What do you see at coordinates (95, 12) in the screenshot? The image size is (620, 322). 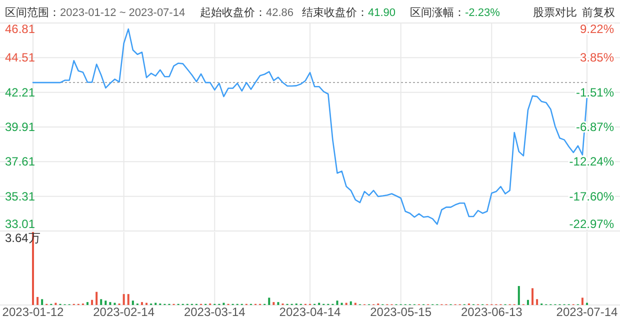 I see `text: 区间范围：2023-01-12 ~ 2023-07-14` at bounding box center [95, 12].